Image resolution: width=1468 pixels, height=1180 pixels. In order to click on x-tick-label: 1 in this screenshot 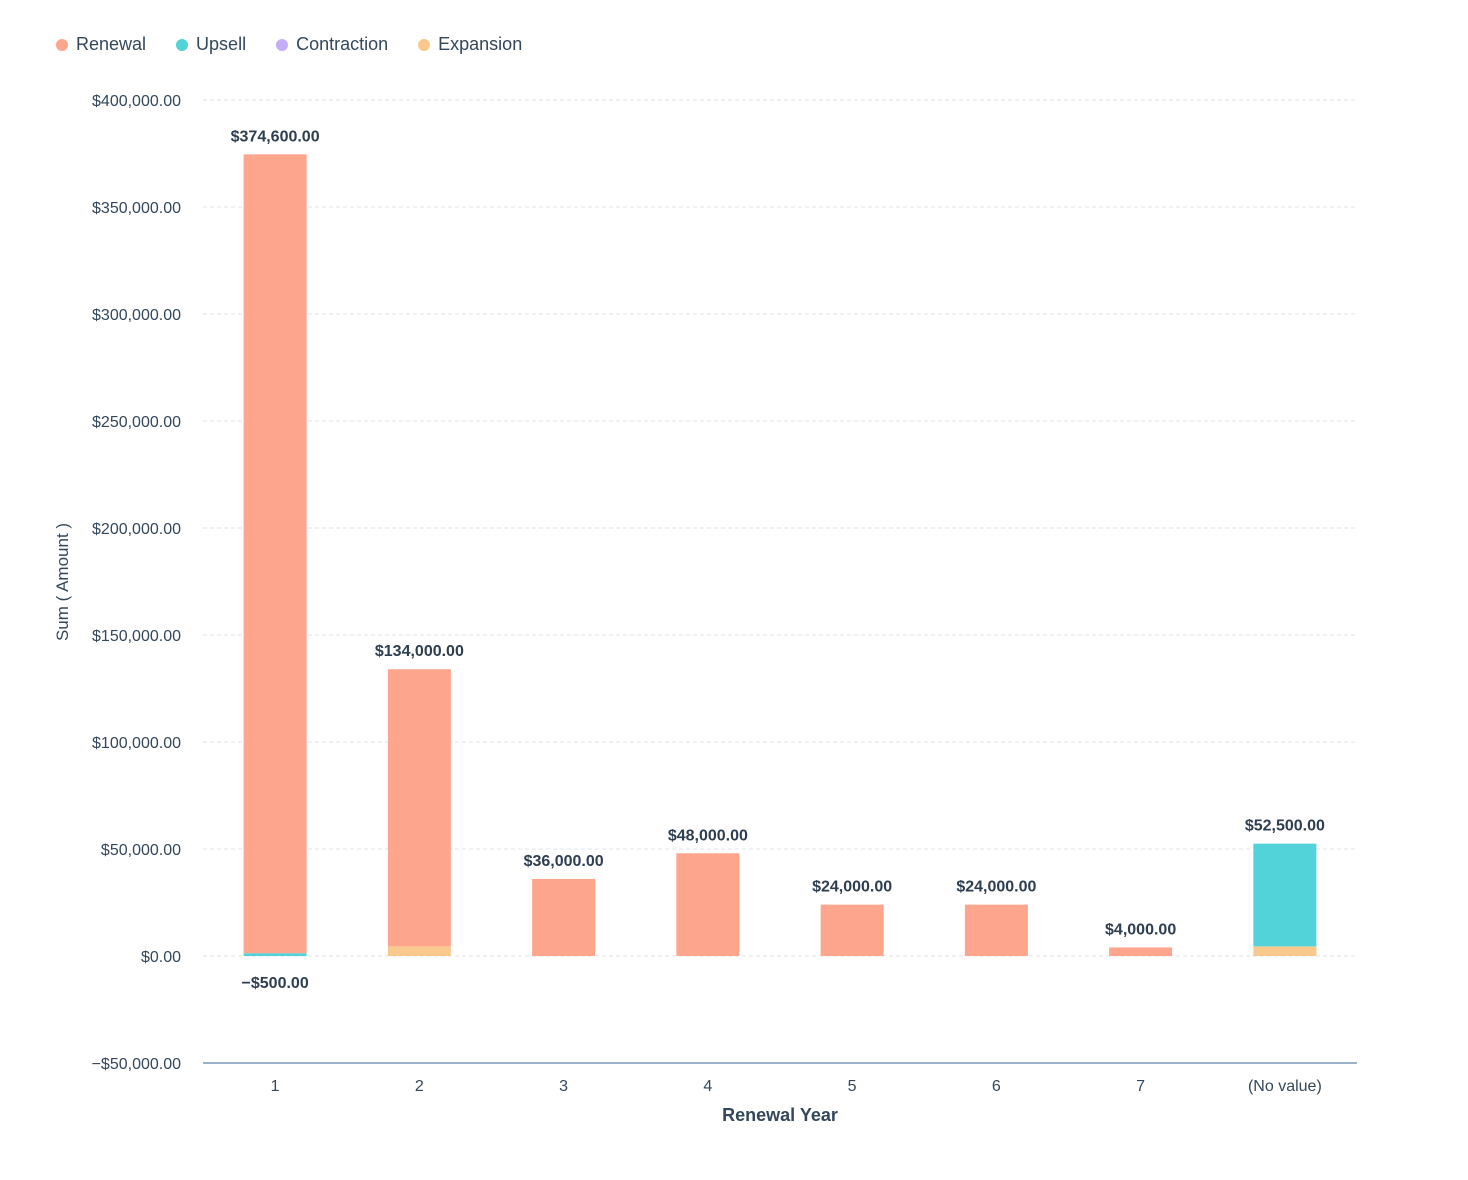, I will do `click(275, 1086)`.